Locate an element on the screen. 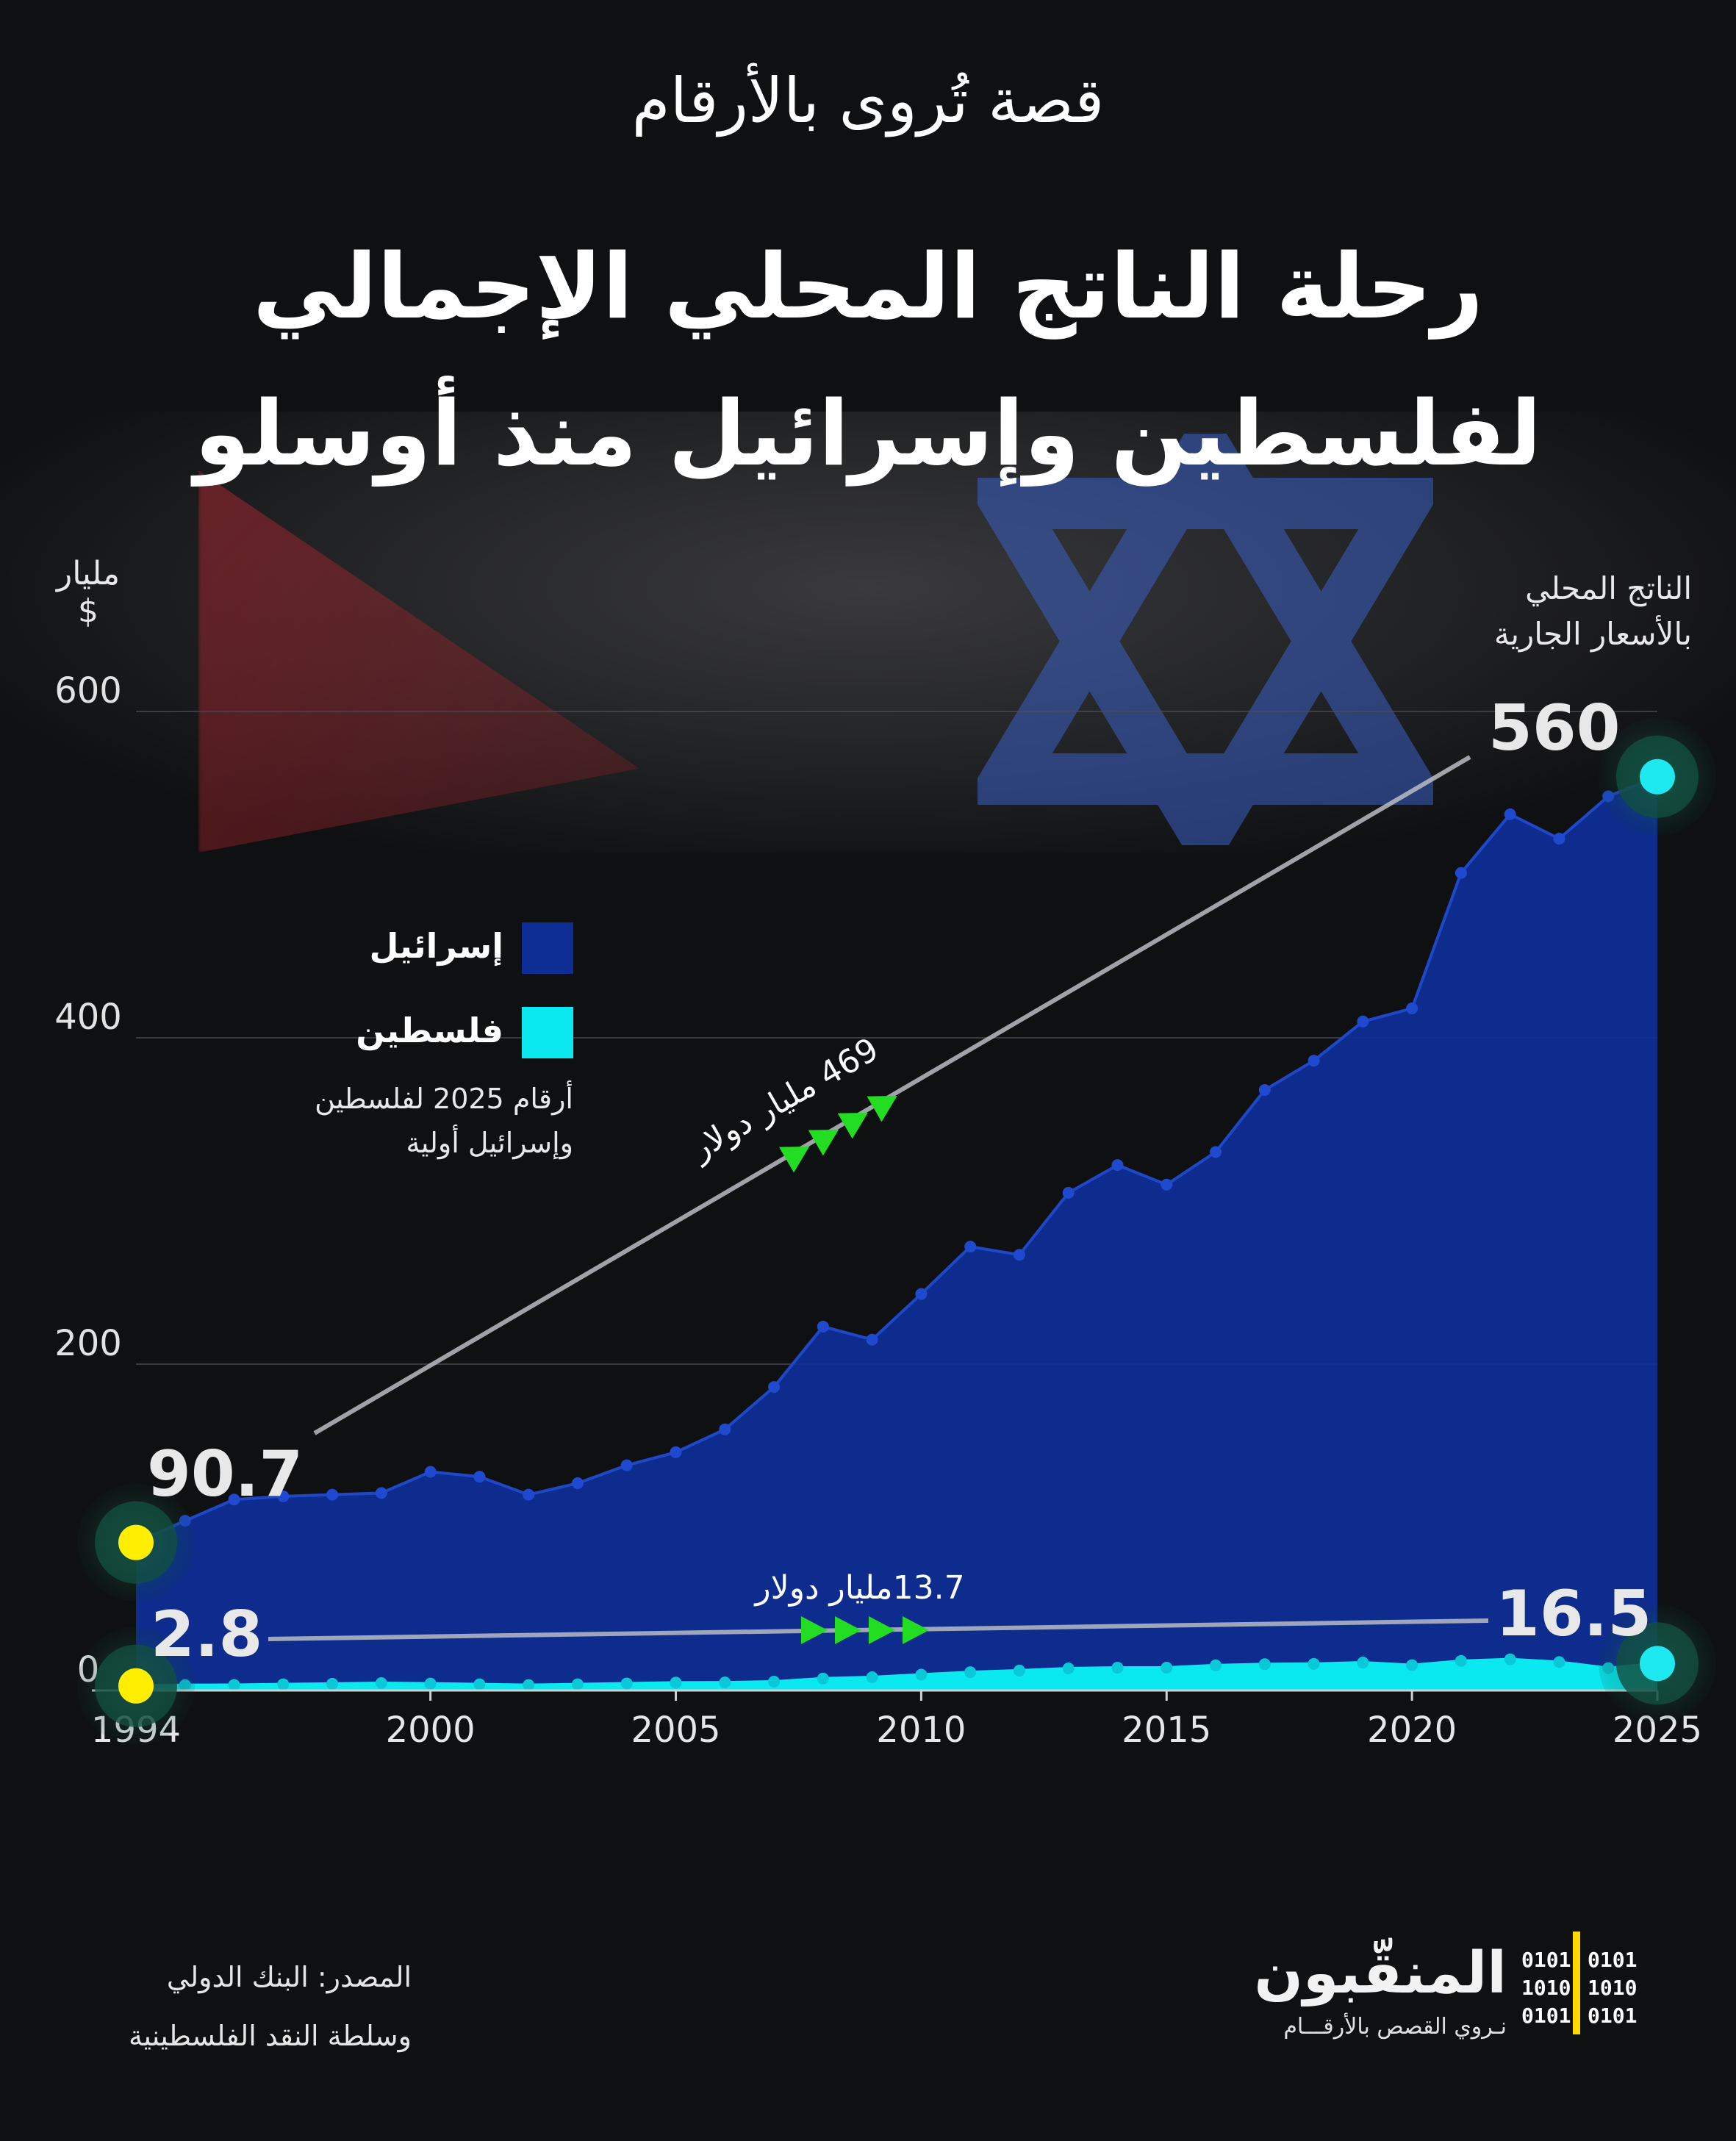 This screenshot has height=2141, width=1736. y-axis-unit: مليار $ is located at coordinates (88, 592).